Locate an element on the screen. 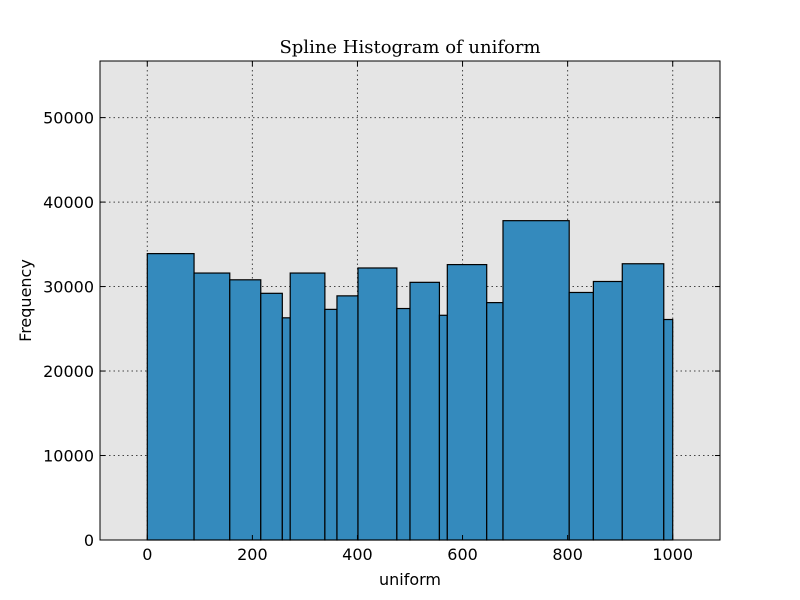 The height and width of the screenshot is (600, 800). y-tick-label: 30000 is located at coordinates (68, 287).